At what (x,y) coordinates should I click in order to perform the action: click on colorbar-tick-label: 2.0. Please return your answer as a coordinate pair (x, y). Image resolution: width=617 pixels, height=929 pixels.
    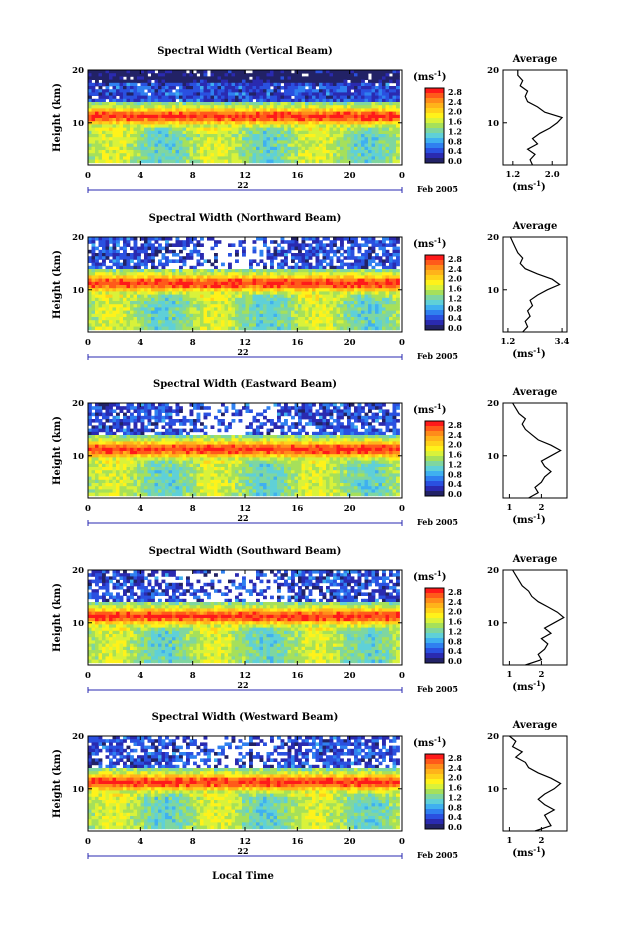
    Looking at the image, I should click on (455, 279).